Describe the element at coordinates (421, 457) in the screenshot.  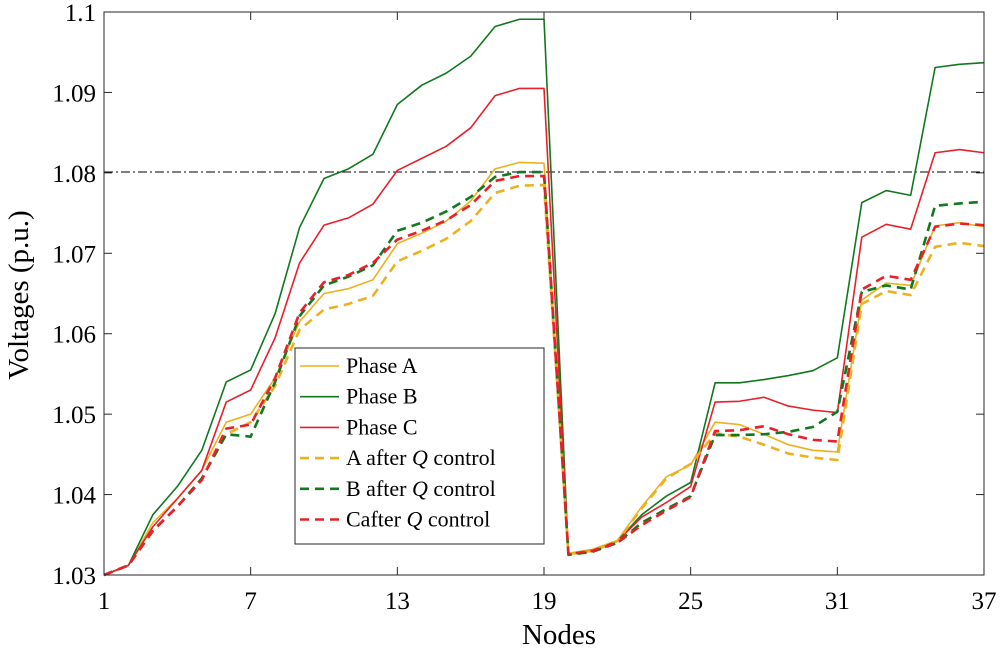
I see `legend-label-4: A after Q control` at that location.